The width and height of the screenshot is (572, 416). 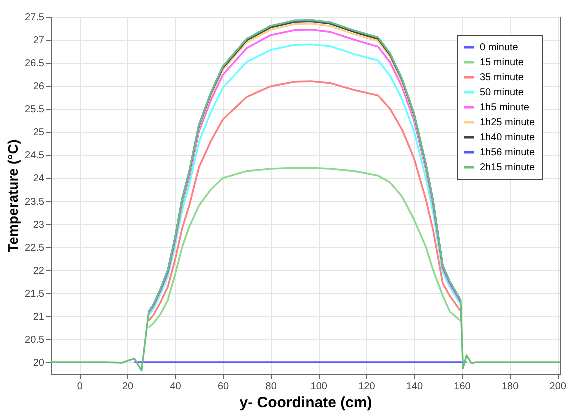 What do you see at coordinates (508, 153) in the screenshot?
I see `legend-label: 1h56 minute` at bounding box center [508, 153].